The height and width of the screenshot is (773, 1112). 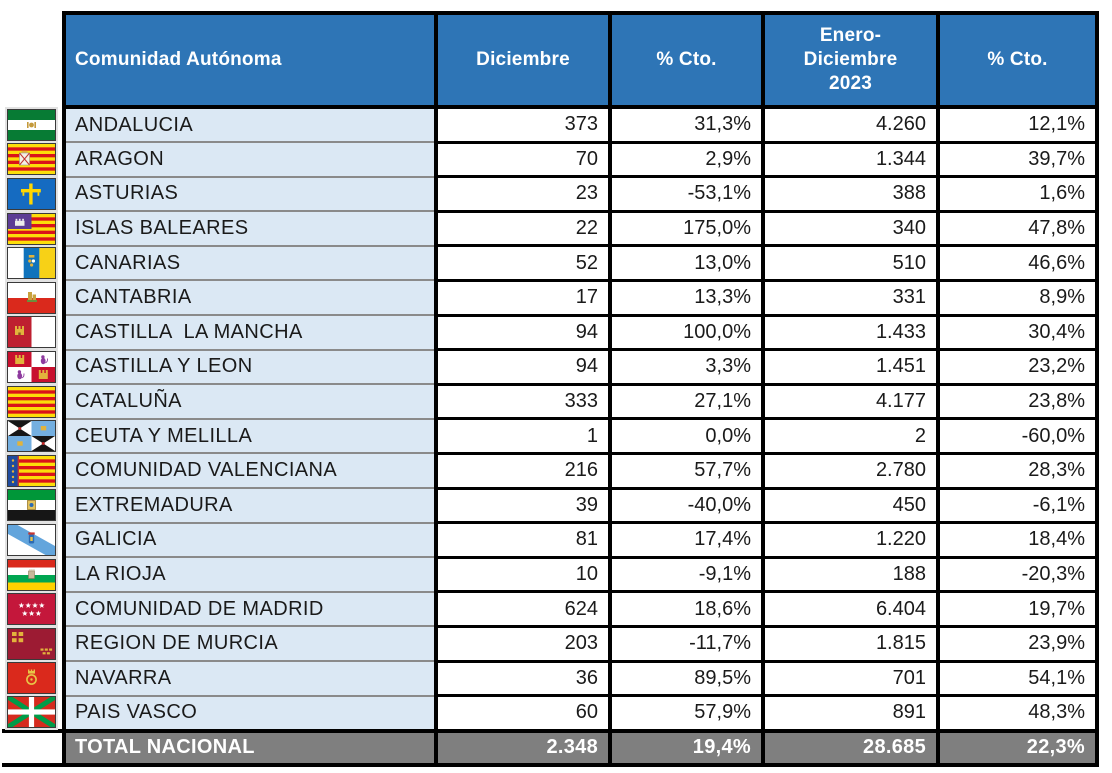 I want to click on diciembre-value: 1, so click(x=522, y=436).